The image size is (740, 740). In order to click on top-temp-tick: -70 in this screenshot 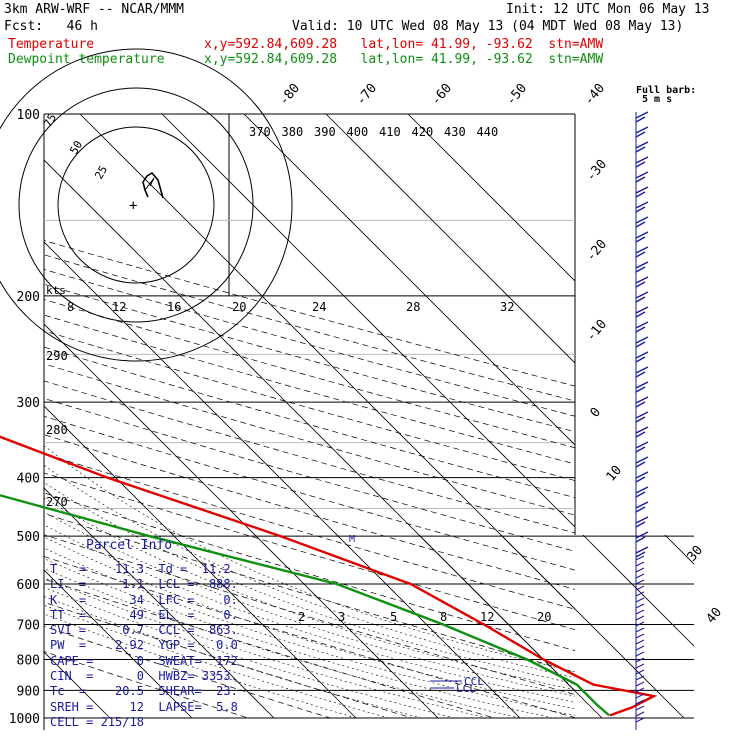, I will do `click(367, 95)`.